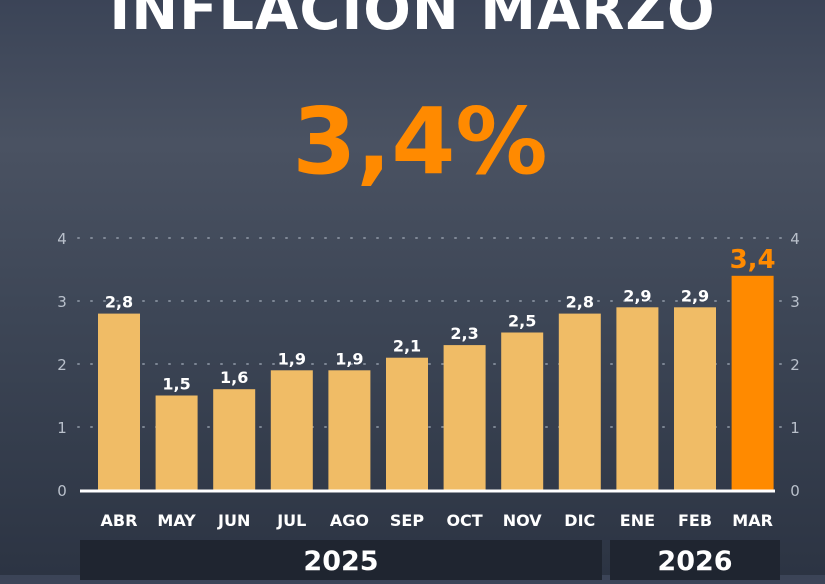  Describe the element at coordinates (795, 491) in the screenshot. I see `y-tick-label-right: 0` at that location.